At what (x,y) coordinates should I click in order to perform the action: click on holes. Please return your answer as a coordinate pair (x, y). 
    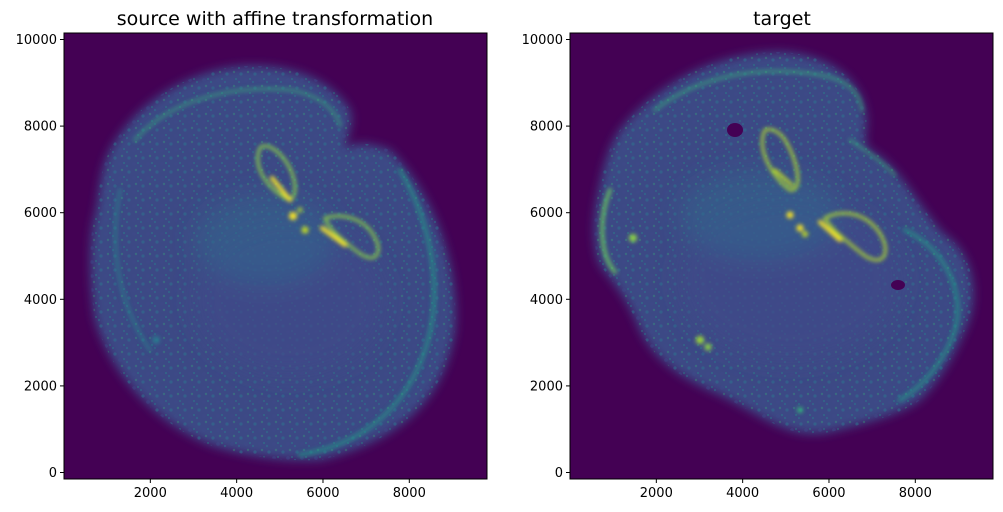
    Looking at the image, I should click on (816, 206).